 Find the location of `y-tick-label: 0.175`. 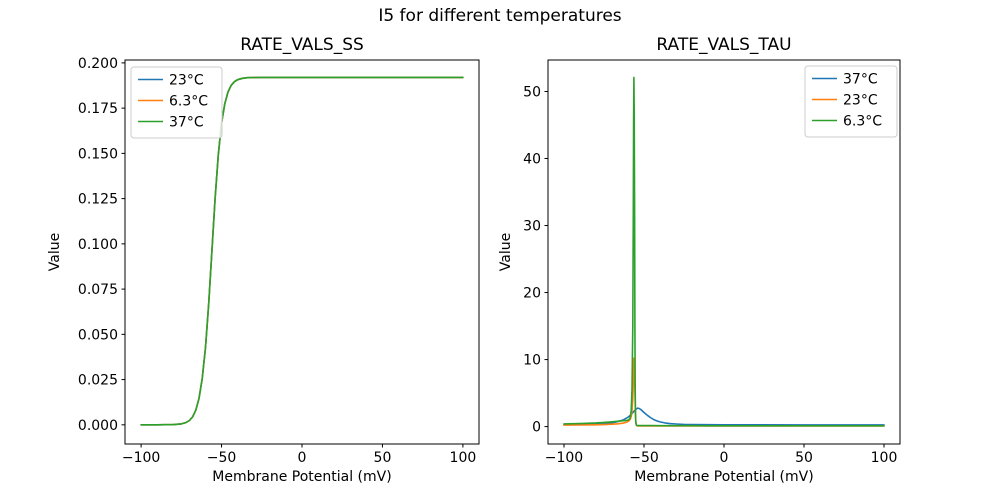

y-tick-label: 0.175 is located at coordinates (98, 109).